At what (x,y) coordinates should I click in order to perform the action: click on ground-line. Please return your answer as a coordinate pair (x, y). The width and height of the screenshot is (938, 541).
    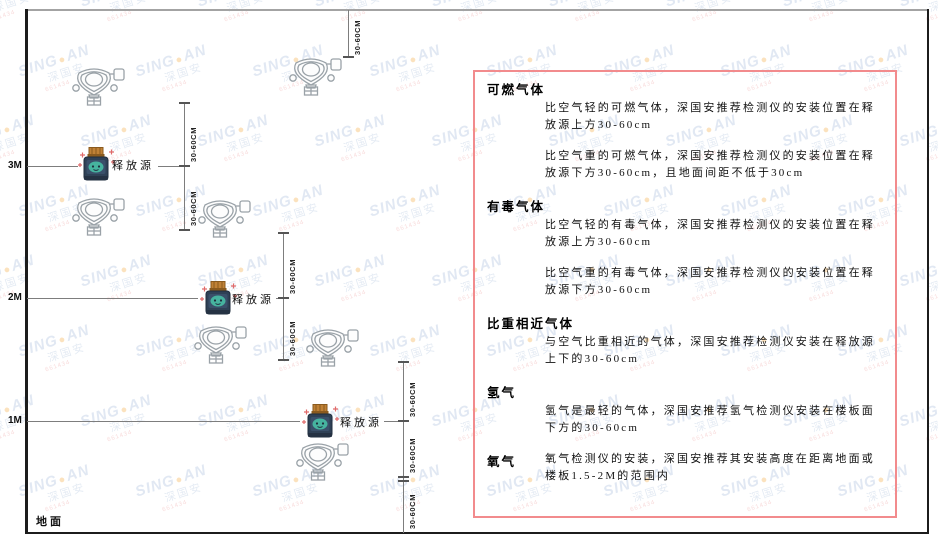
    Looking at the image, I should click on (477, 533).